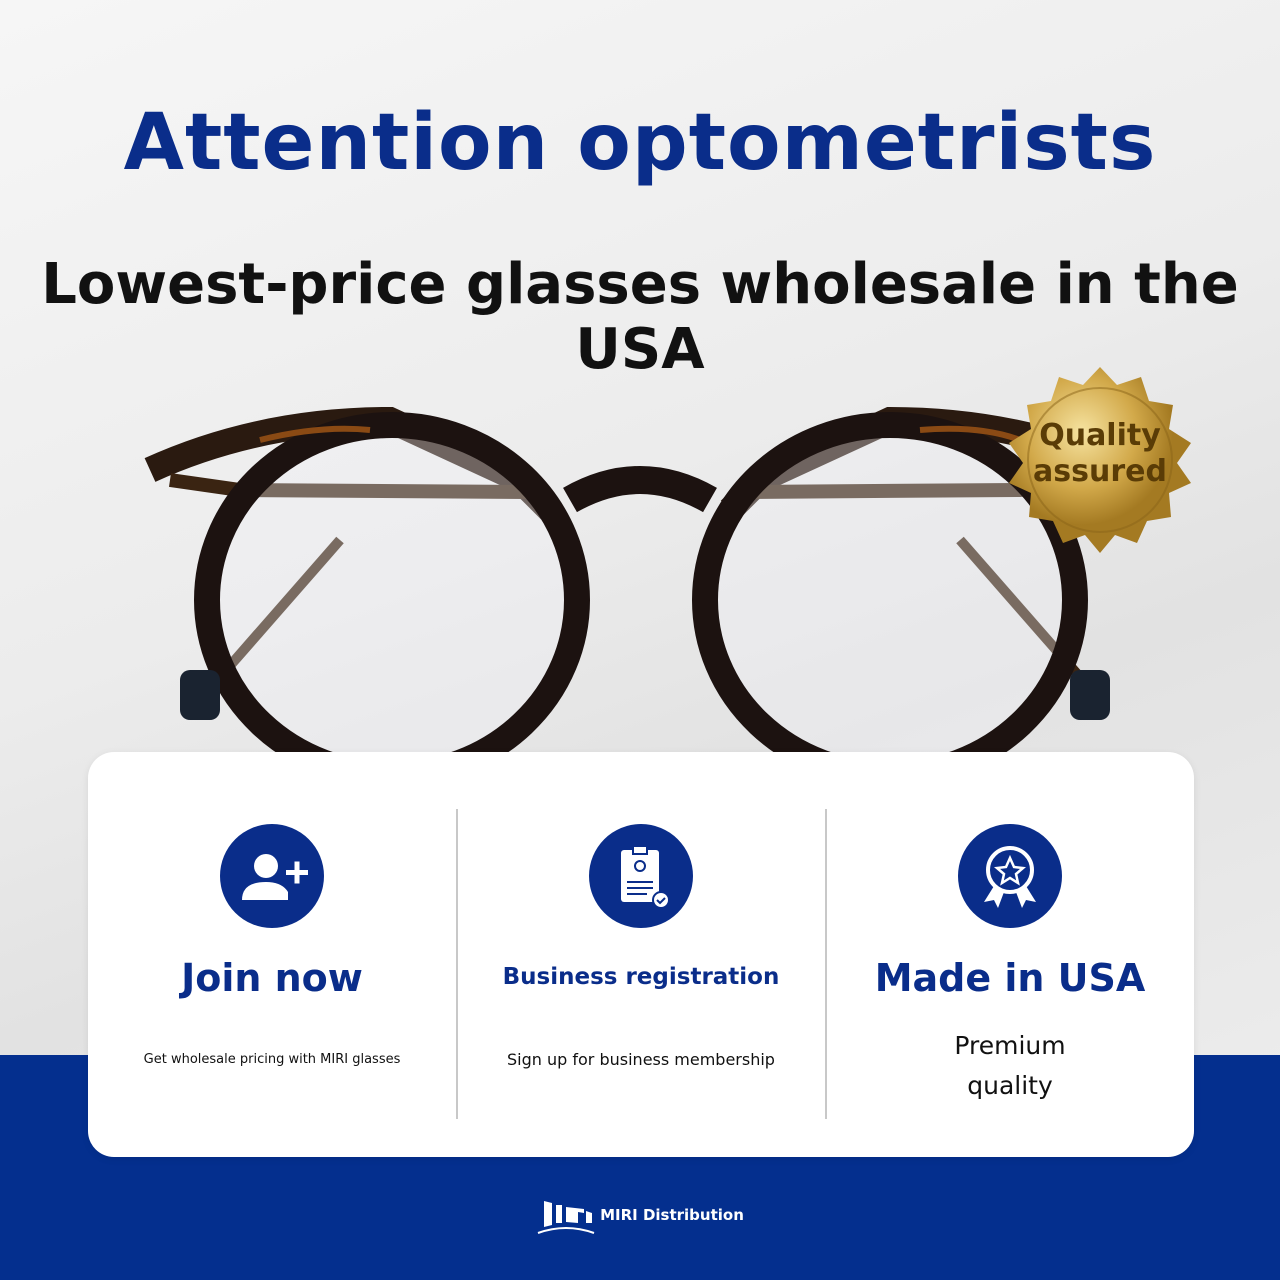  Describe the element at coordinates (640, 143) in the screenshot. I see `page-title: Attention optometrists` at that location.